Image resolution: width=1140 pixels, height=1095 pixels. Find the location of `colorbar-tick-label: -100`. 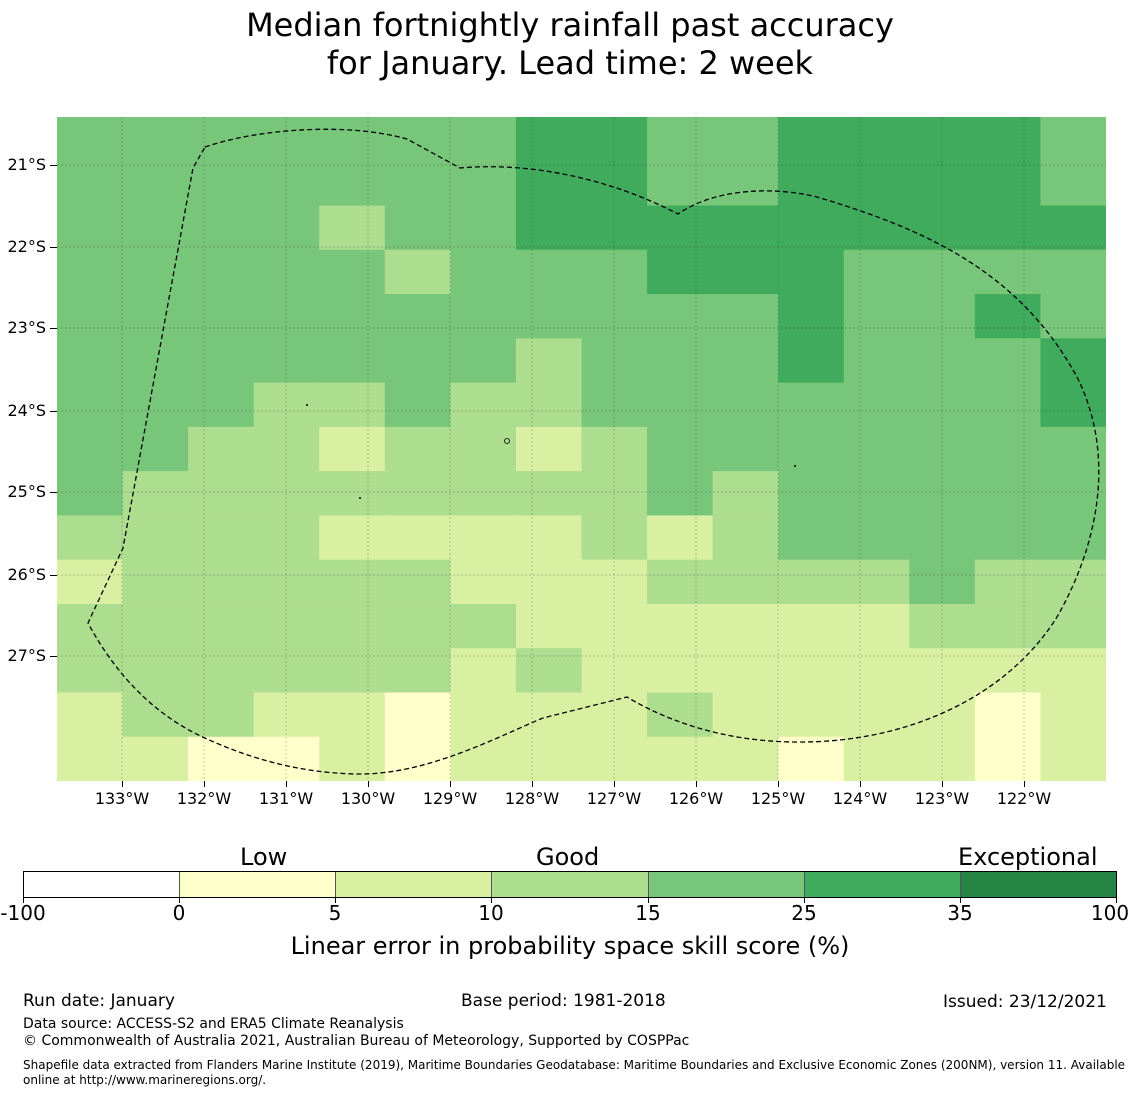

colorbar-tick-label: -100 is located at coordinates (23, 913).